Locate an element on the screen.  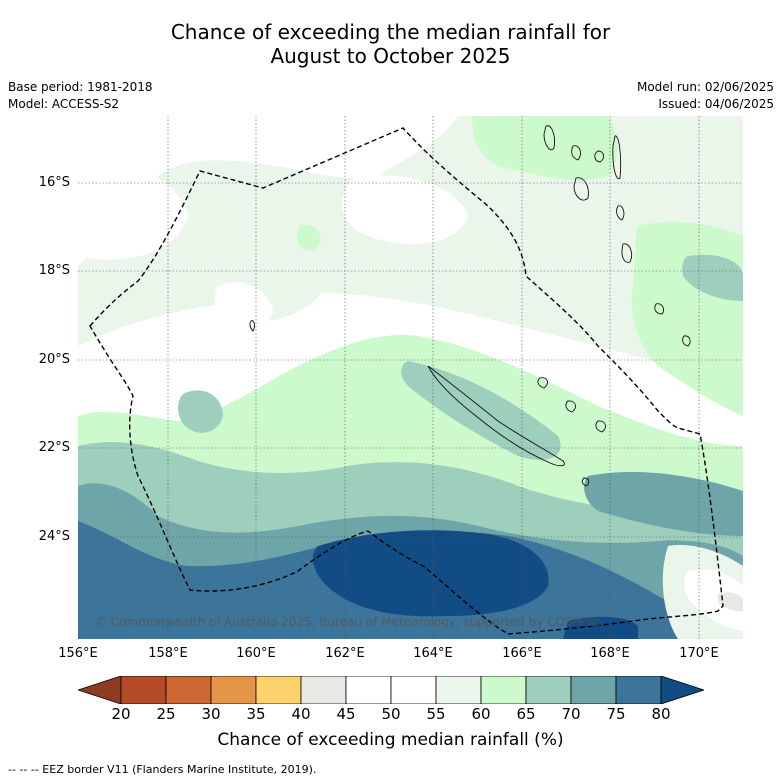
lon-label-156e: 156°E is located at coordinates (78, 653).